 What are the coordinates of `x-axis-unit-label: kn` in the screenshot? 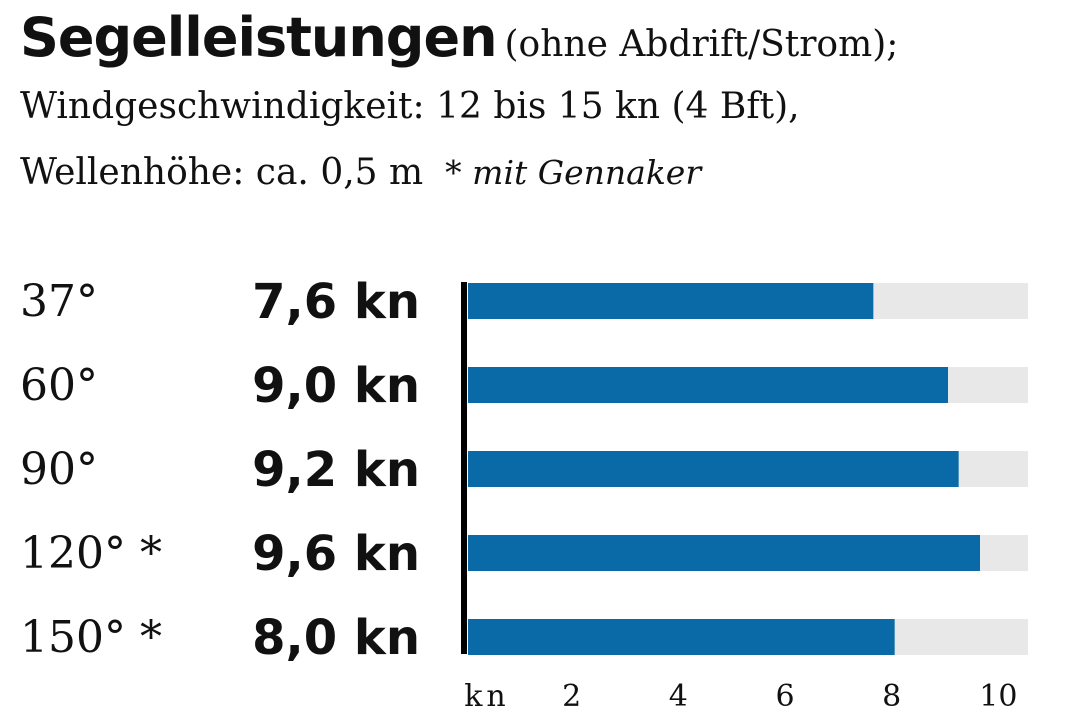 It's located at (487, 695).